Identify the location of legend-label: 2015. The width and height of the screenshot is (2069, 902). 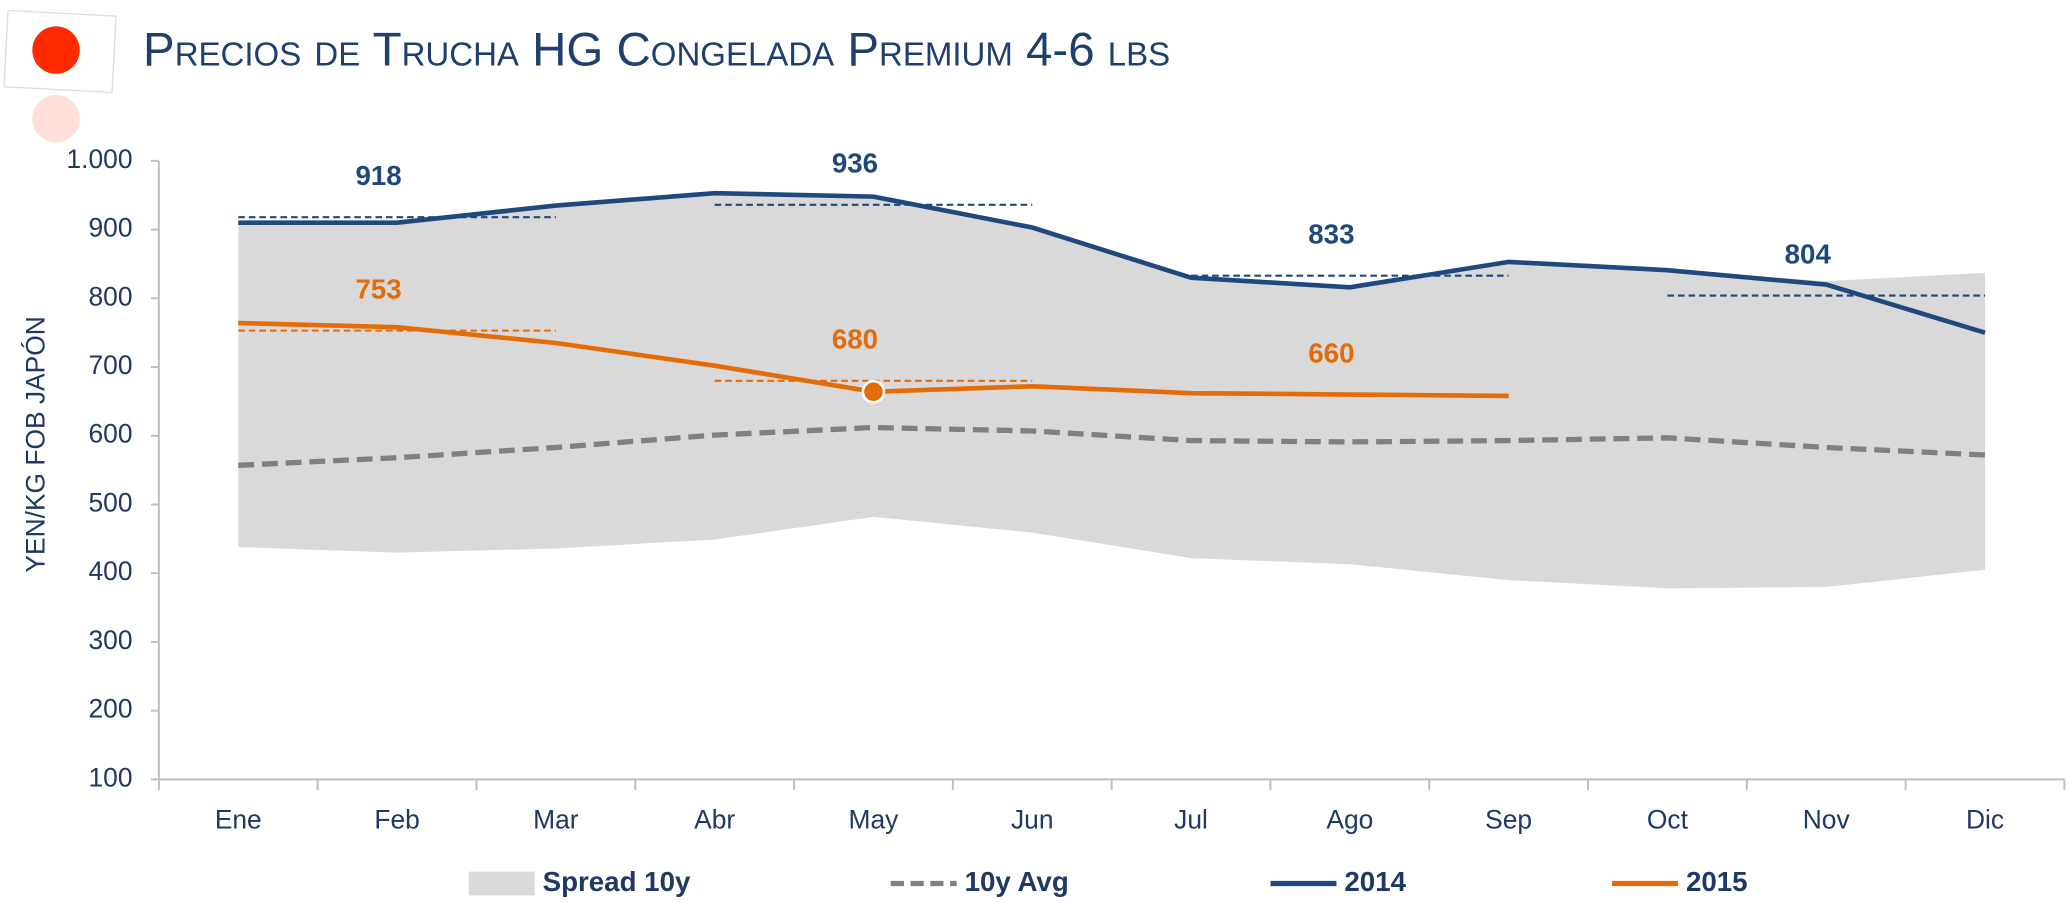
(1717, 881).